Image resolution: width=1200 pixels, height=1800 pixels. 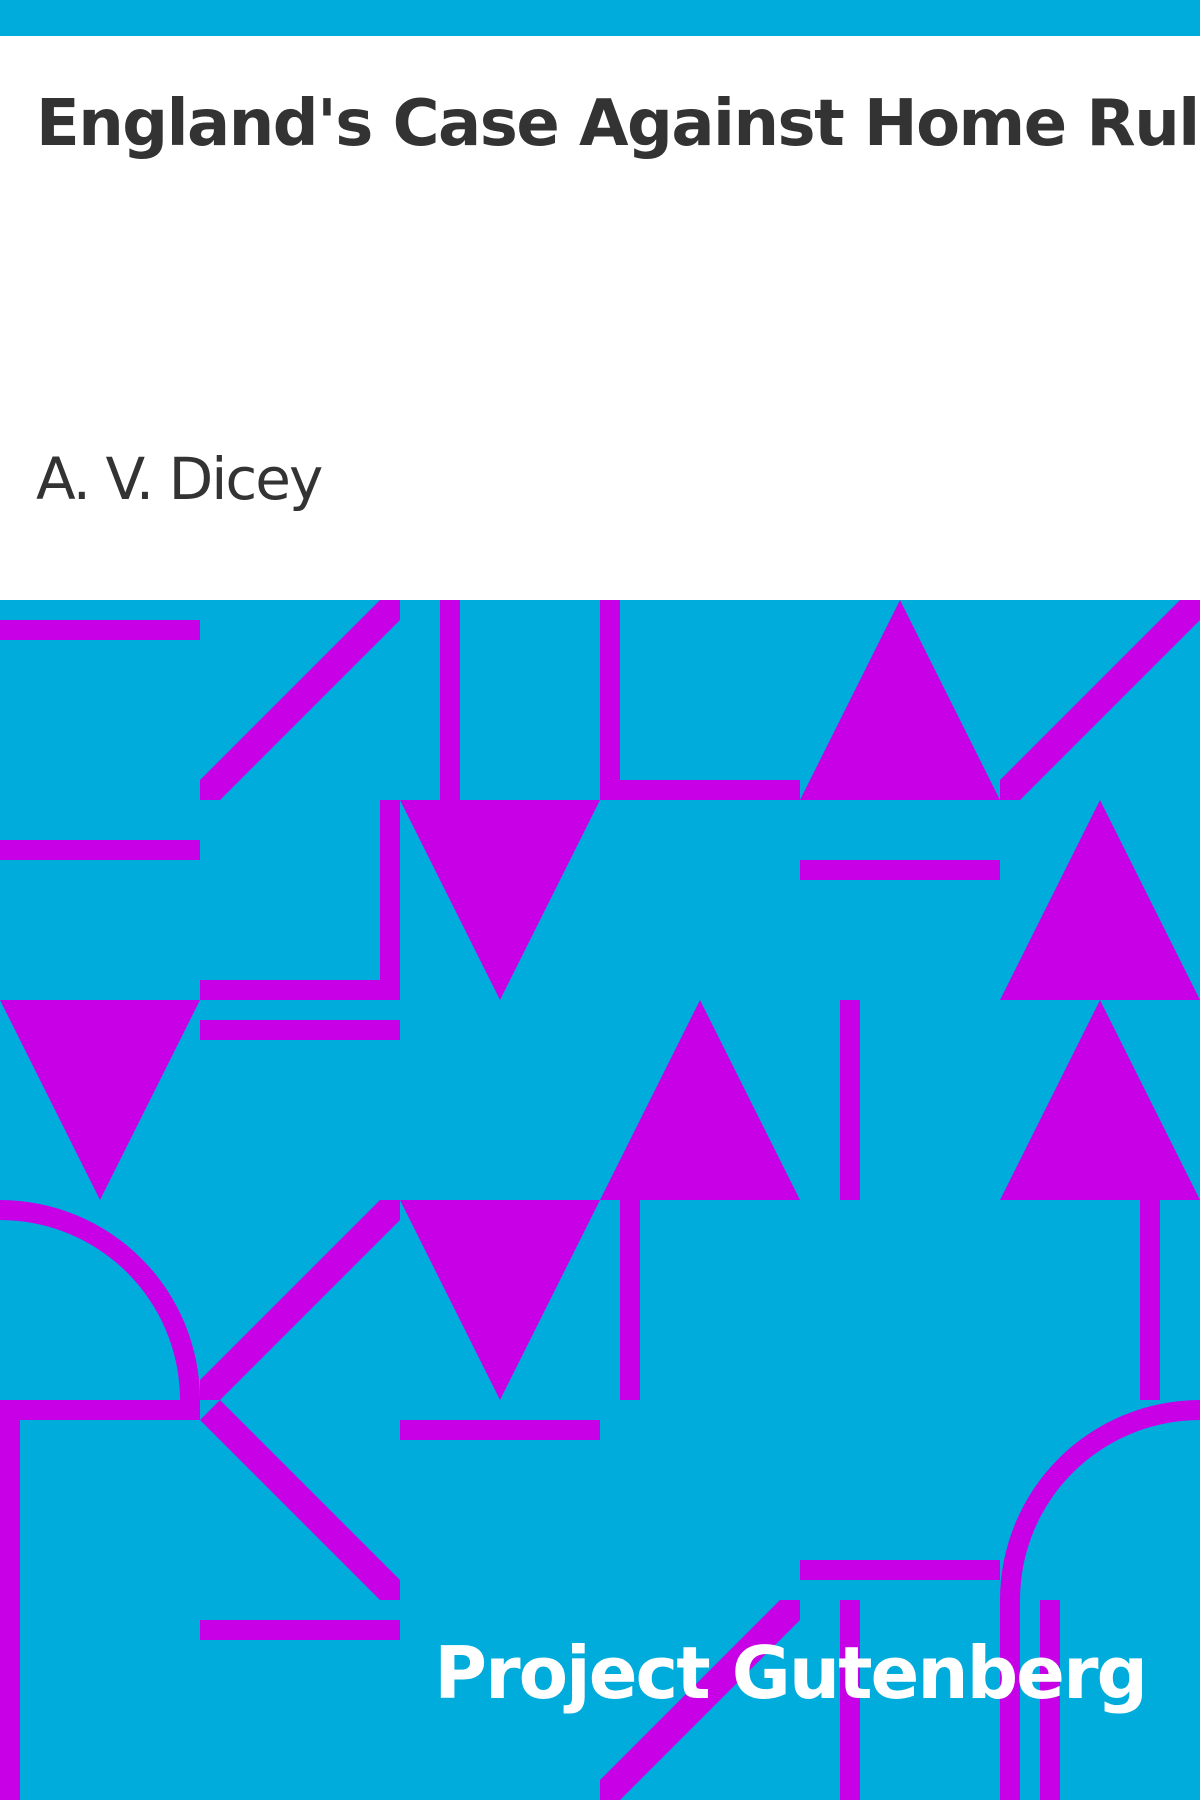 What do you see at coordinates (179, 479) in the screenshot?
I see `book-author: A. V. Dicey` at bounding box center [179, 479].